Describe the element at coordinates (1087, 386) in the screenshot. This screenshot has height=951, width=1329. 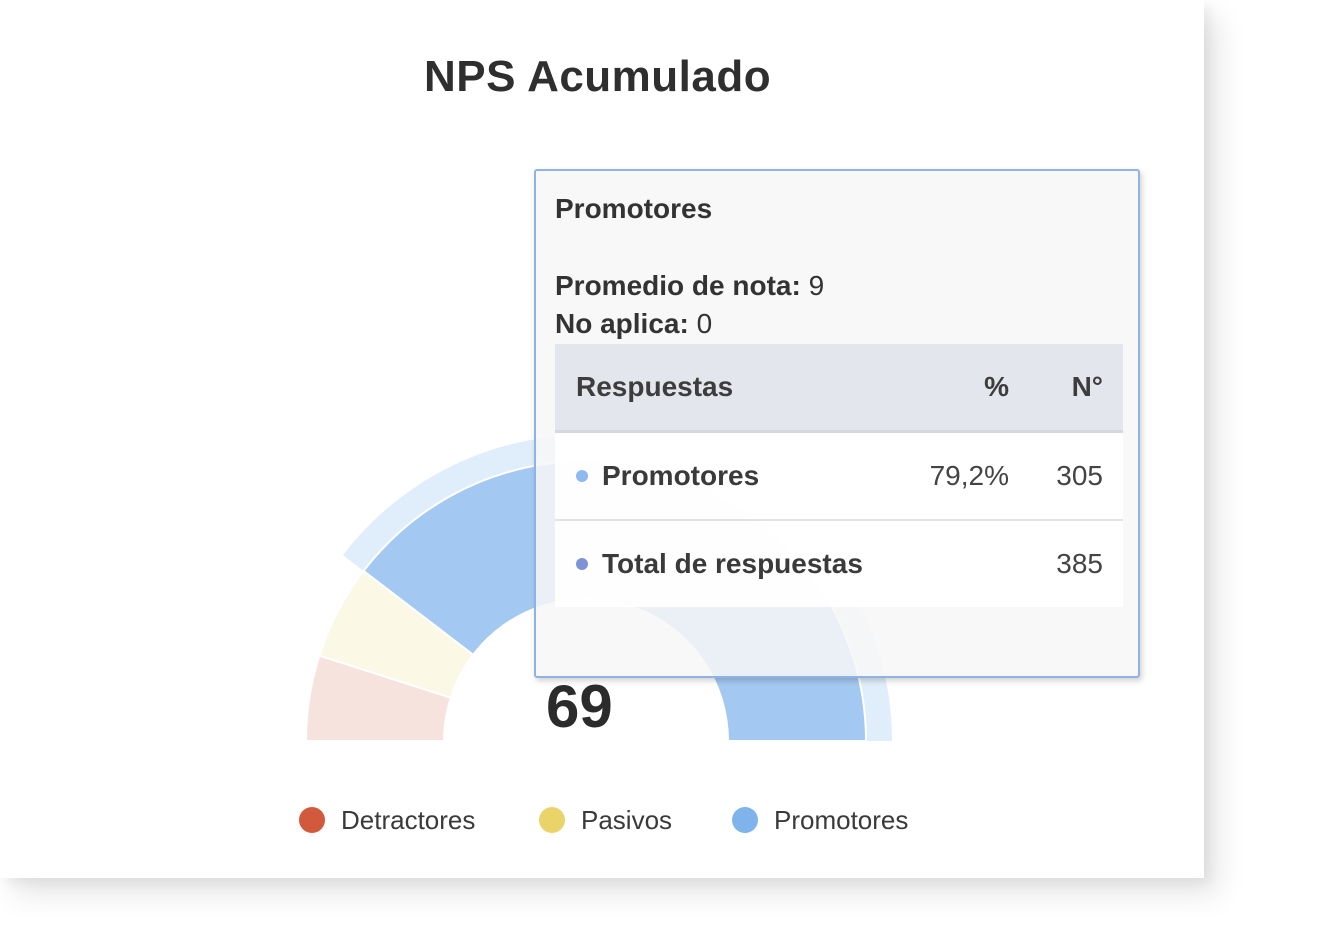
I see `header-count: N°` at that location.